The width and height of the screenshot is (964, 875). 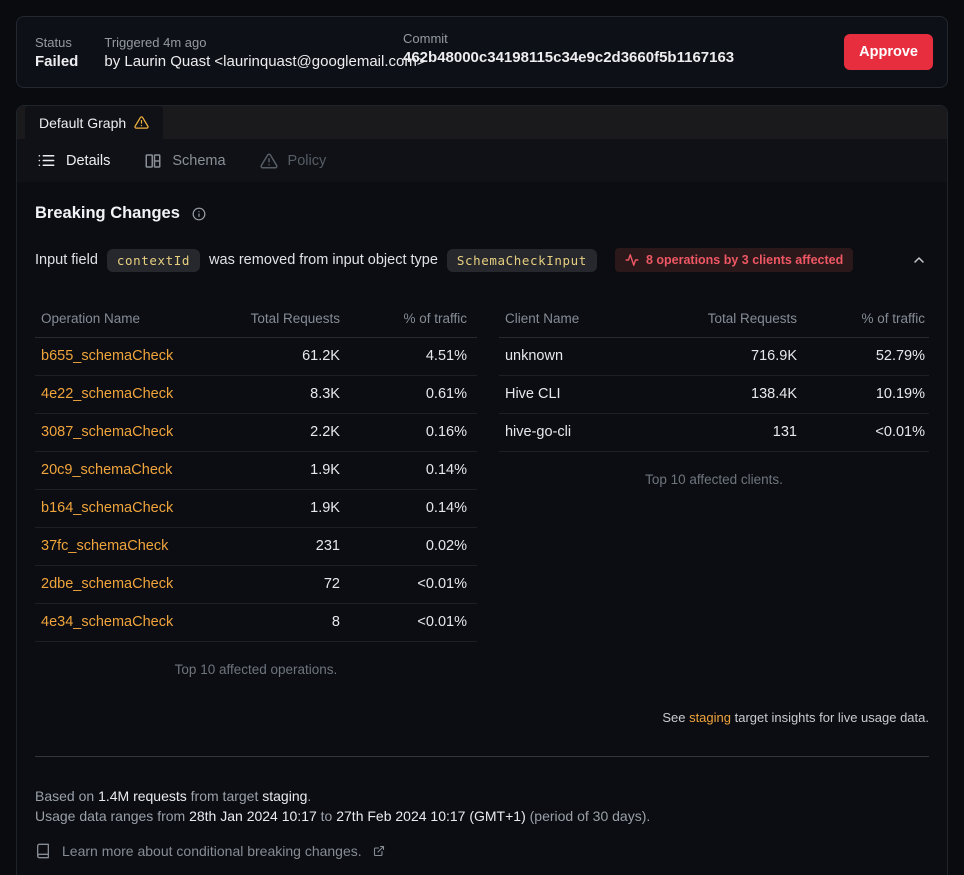 What do you see at coordinates (67, 796) in the screenshot?
I see `based-prefix: Based on` at bounding box center [67, 796].